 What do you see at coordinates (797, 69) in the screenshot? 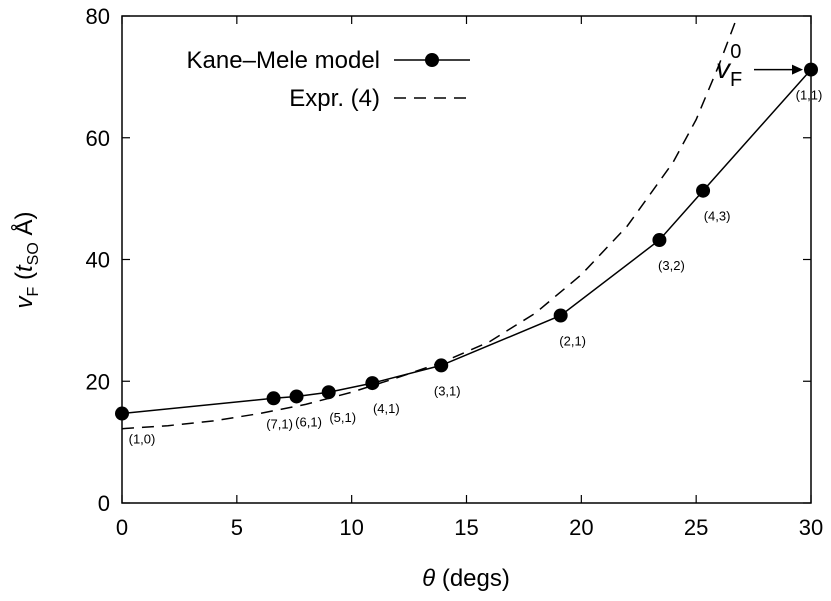
I see `vf0-arrow-head` at bounding box center [797, 69].